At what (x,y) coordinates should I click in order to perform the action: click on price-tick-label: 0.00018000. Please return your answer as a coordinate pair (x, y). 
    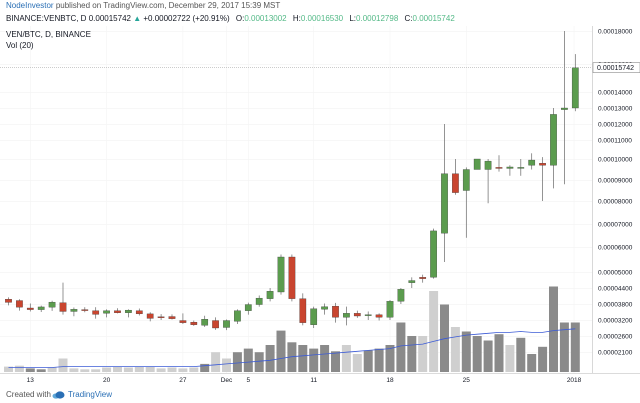
    Looking at the image, I should click on (615, 32).